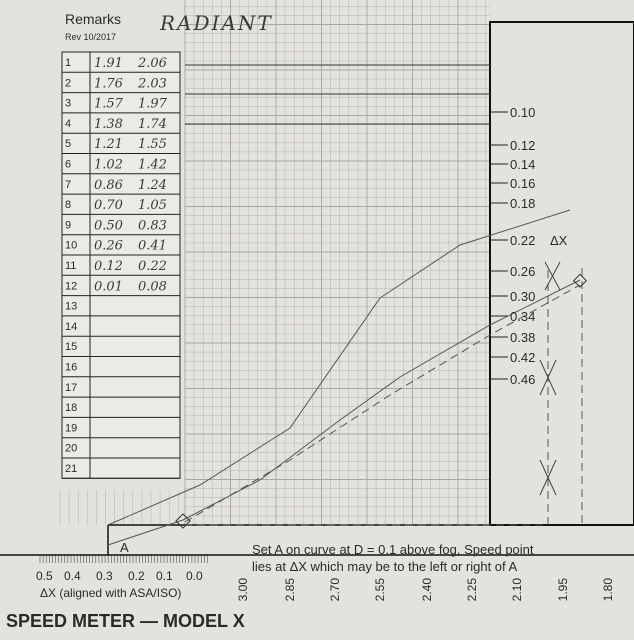 The height and width of the screenshot is (640, 634). I want to click on bottom-scale-label: 2.40, so click(427, 590).